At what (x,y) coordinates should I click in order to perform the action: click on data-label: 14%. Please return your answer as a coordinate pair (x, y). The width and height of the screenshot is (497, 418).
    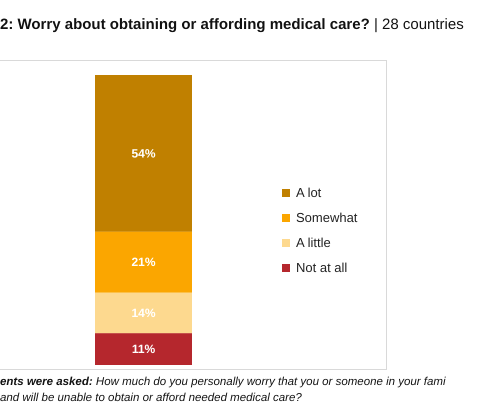
    Looking at the image, I should click on (143, 313).